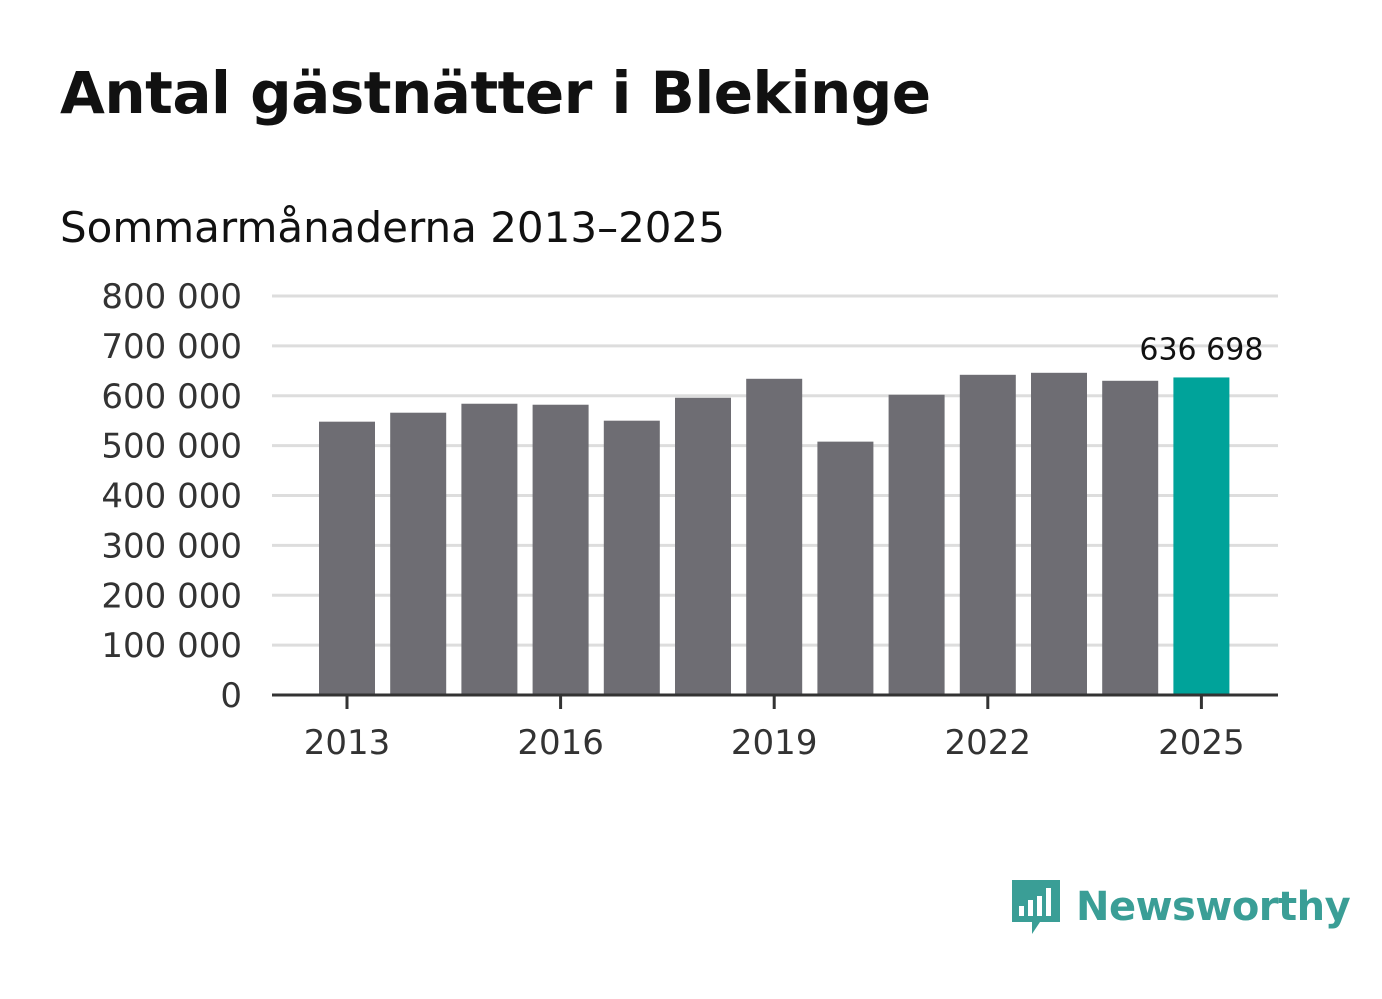  Describe the element at coordinates (560, 549) in the screenshot. I see `bar-2016` at that location.